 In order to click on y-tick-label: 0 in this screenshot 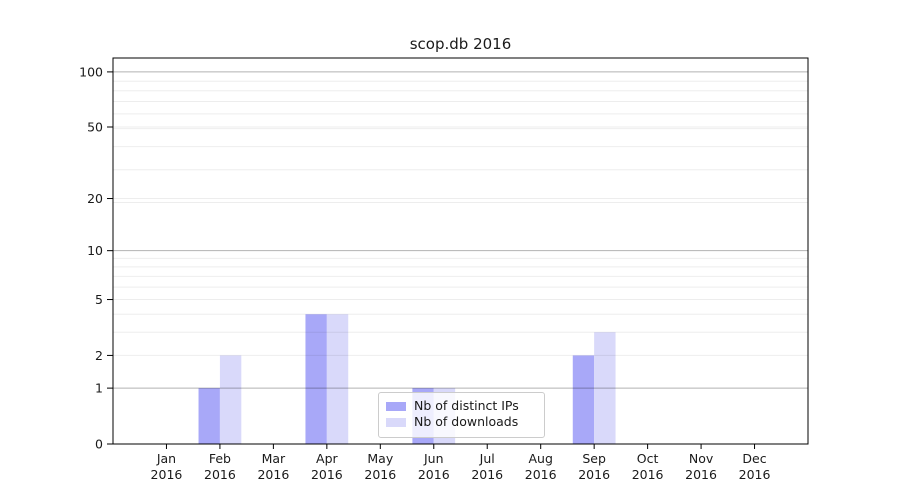, I will do `click(99, 444)`.